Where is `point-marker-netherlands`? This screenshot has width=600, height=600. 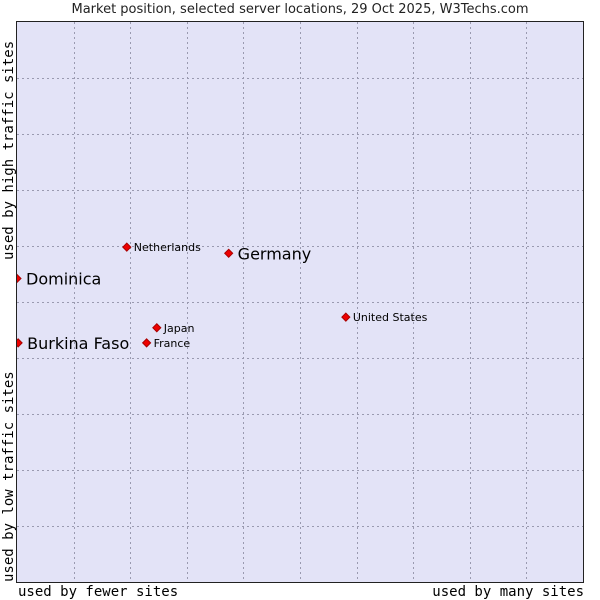 point-marker-netherlands is located at coordinates (127, 247).